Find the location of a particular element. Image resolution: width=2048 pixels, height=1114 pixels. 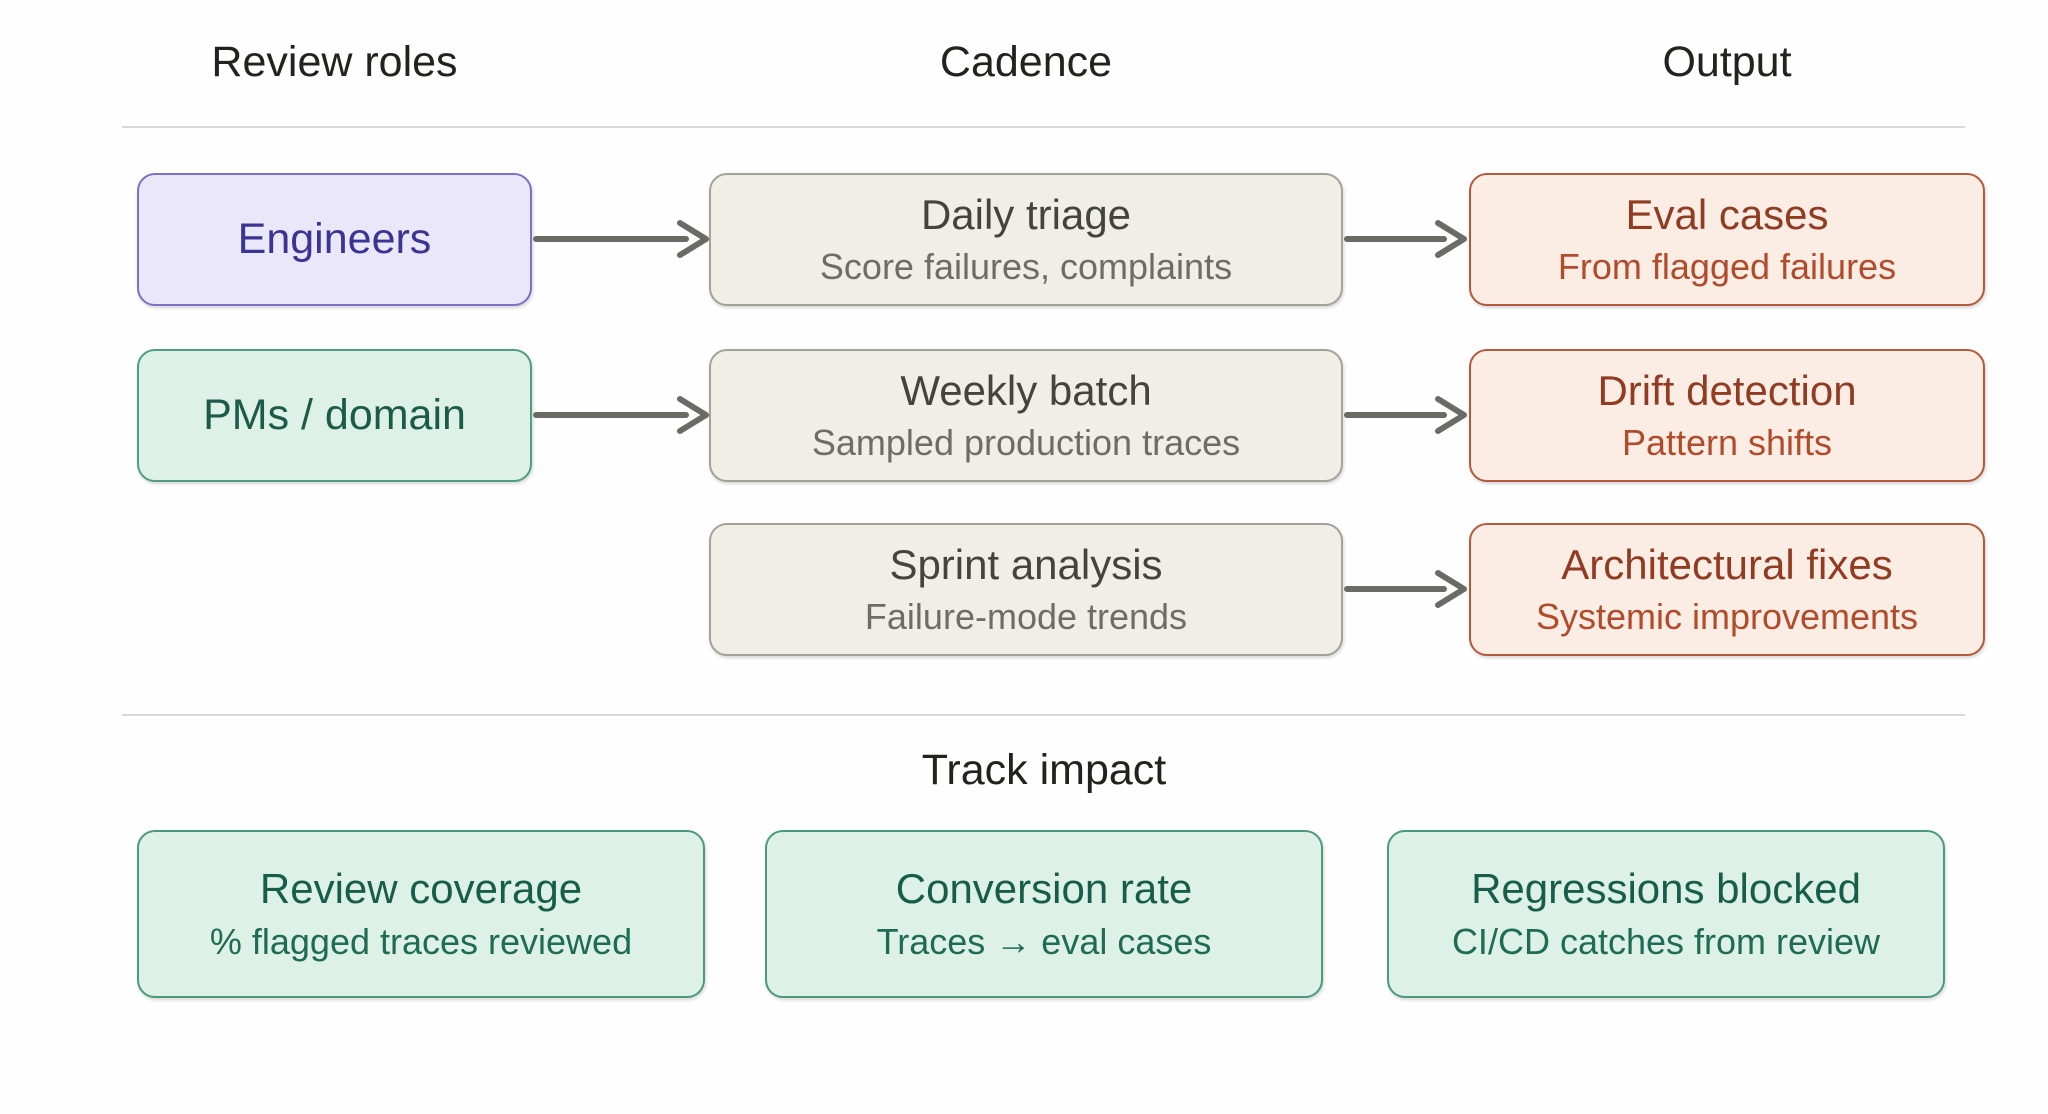

box-title: Weekly batch is located at coordinates (1026, 390).